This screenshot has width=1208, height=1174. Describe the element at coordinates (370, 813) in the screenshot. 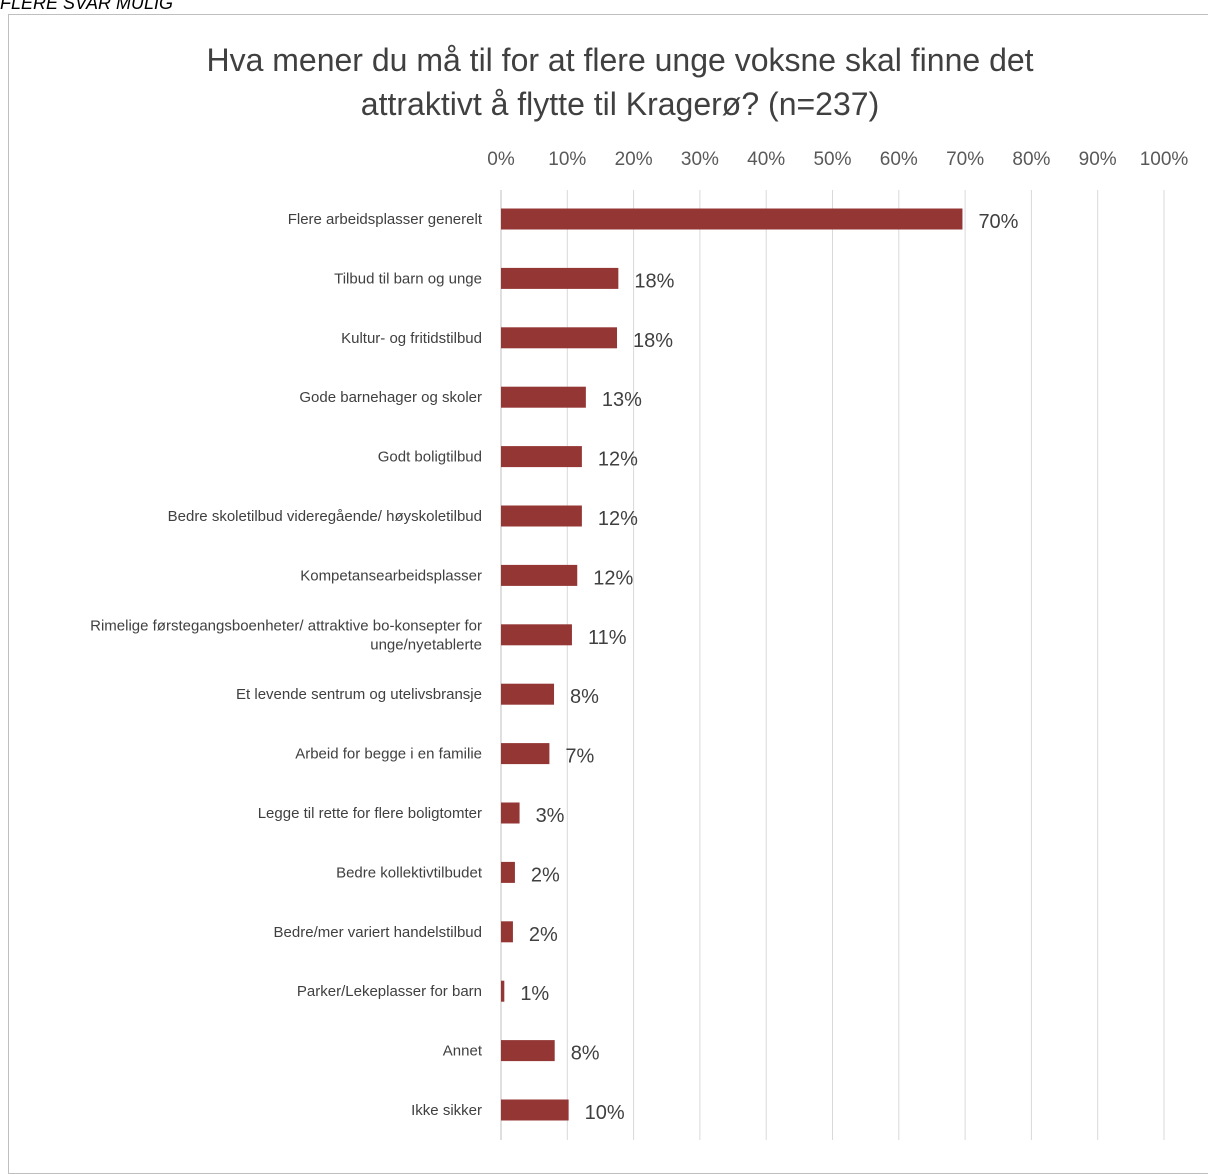

I see `category-label: Legge til rette for flere boligtomter` at that location.